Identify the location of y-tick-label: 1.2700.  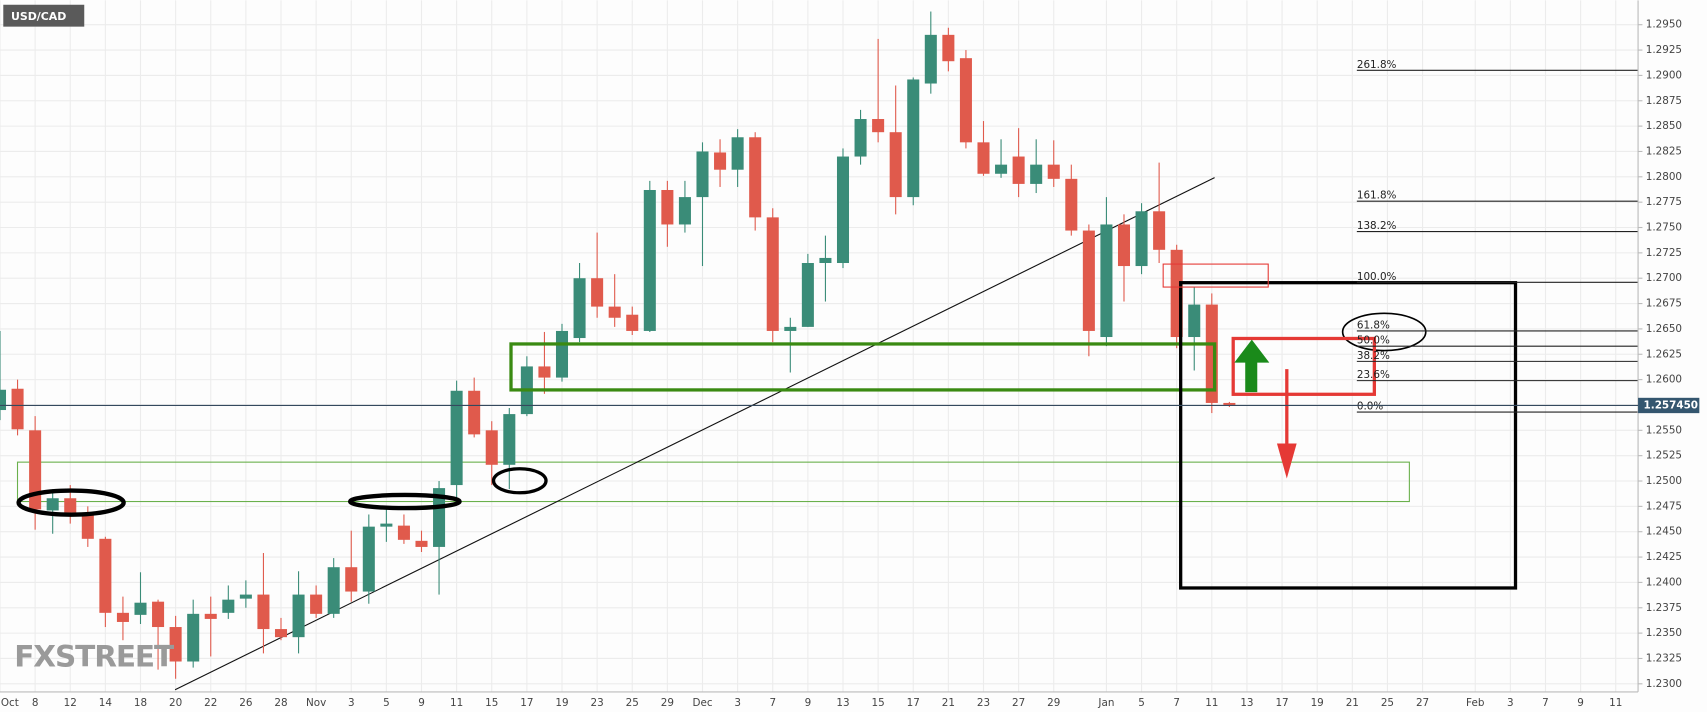
(1664, 278).